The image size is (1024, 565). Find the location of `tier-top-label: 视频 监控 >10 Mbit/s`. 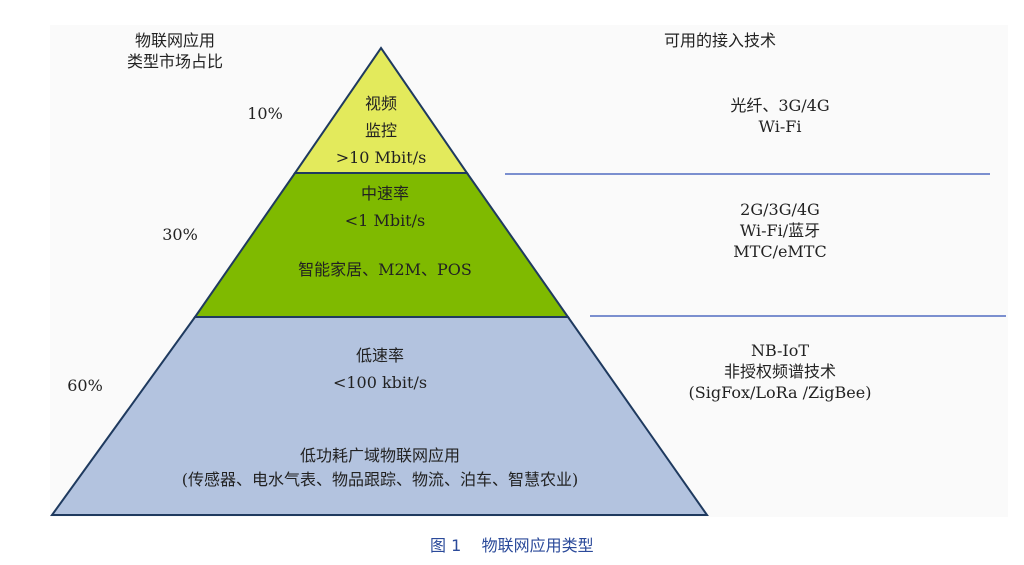

tier-top-label: 视频 监控 >10 Mbit/s is located at coordinates (381, 130).